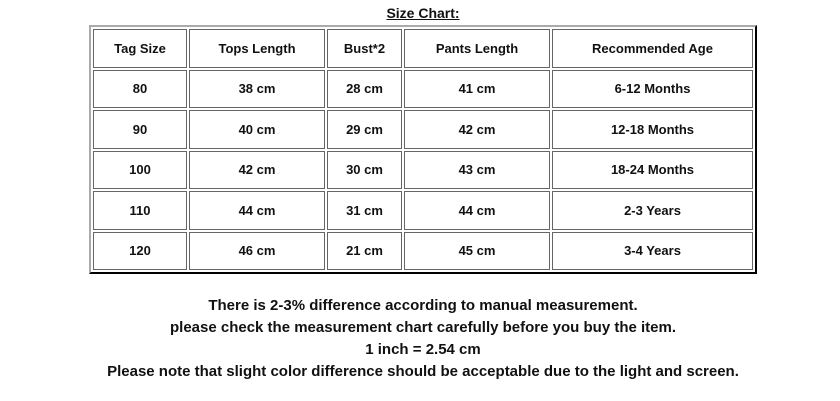 The width and height of the screenshot is (840, 401). What do you see at coordinates (257, 88) in the screenshot?
I see `table-cell: 38 cm` at bounding box center [257, 88].